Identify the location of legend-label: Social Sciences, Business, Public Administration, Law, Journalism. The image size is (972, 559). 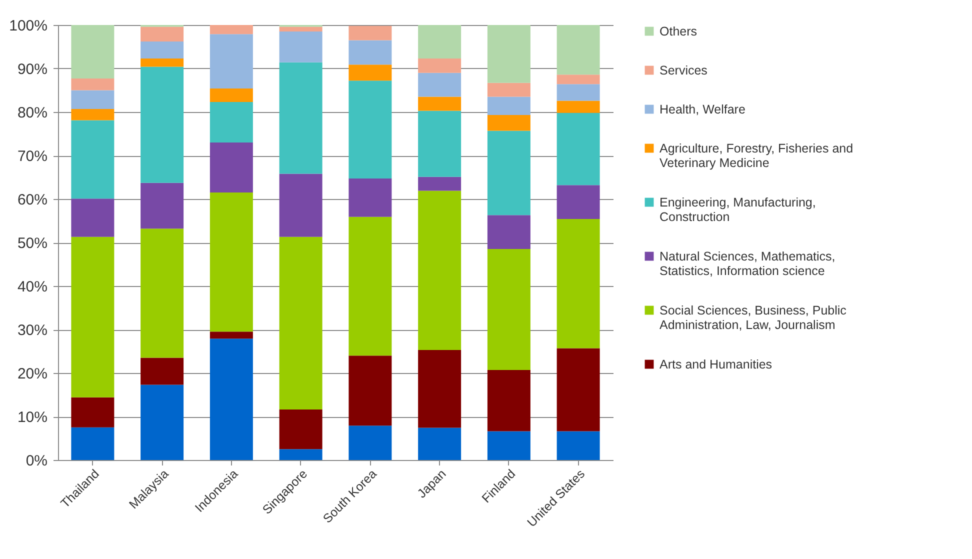
(753, 317).